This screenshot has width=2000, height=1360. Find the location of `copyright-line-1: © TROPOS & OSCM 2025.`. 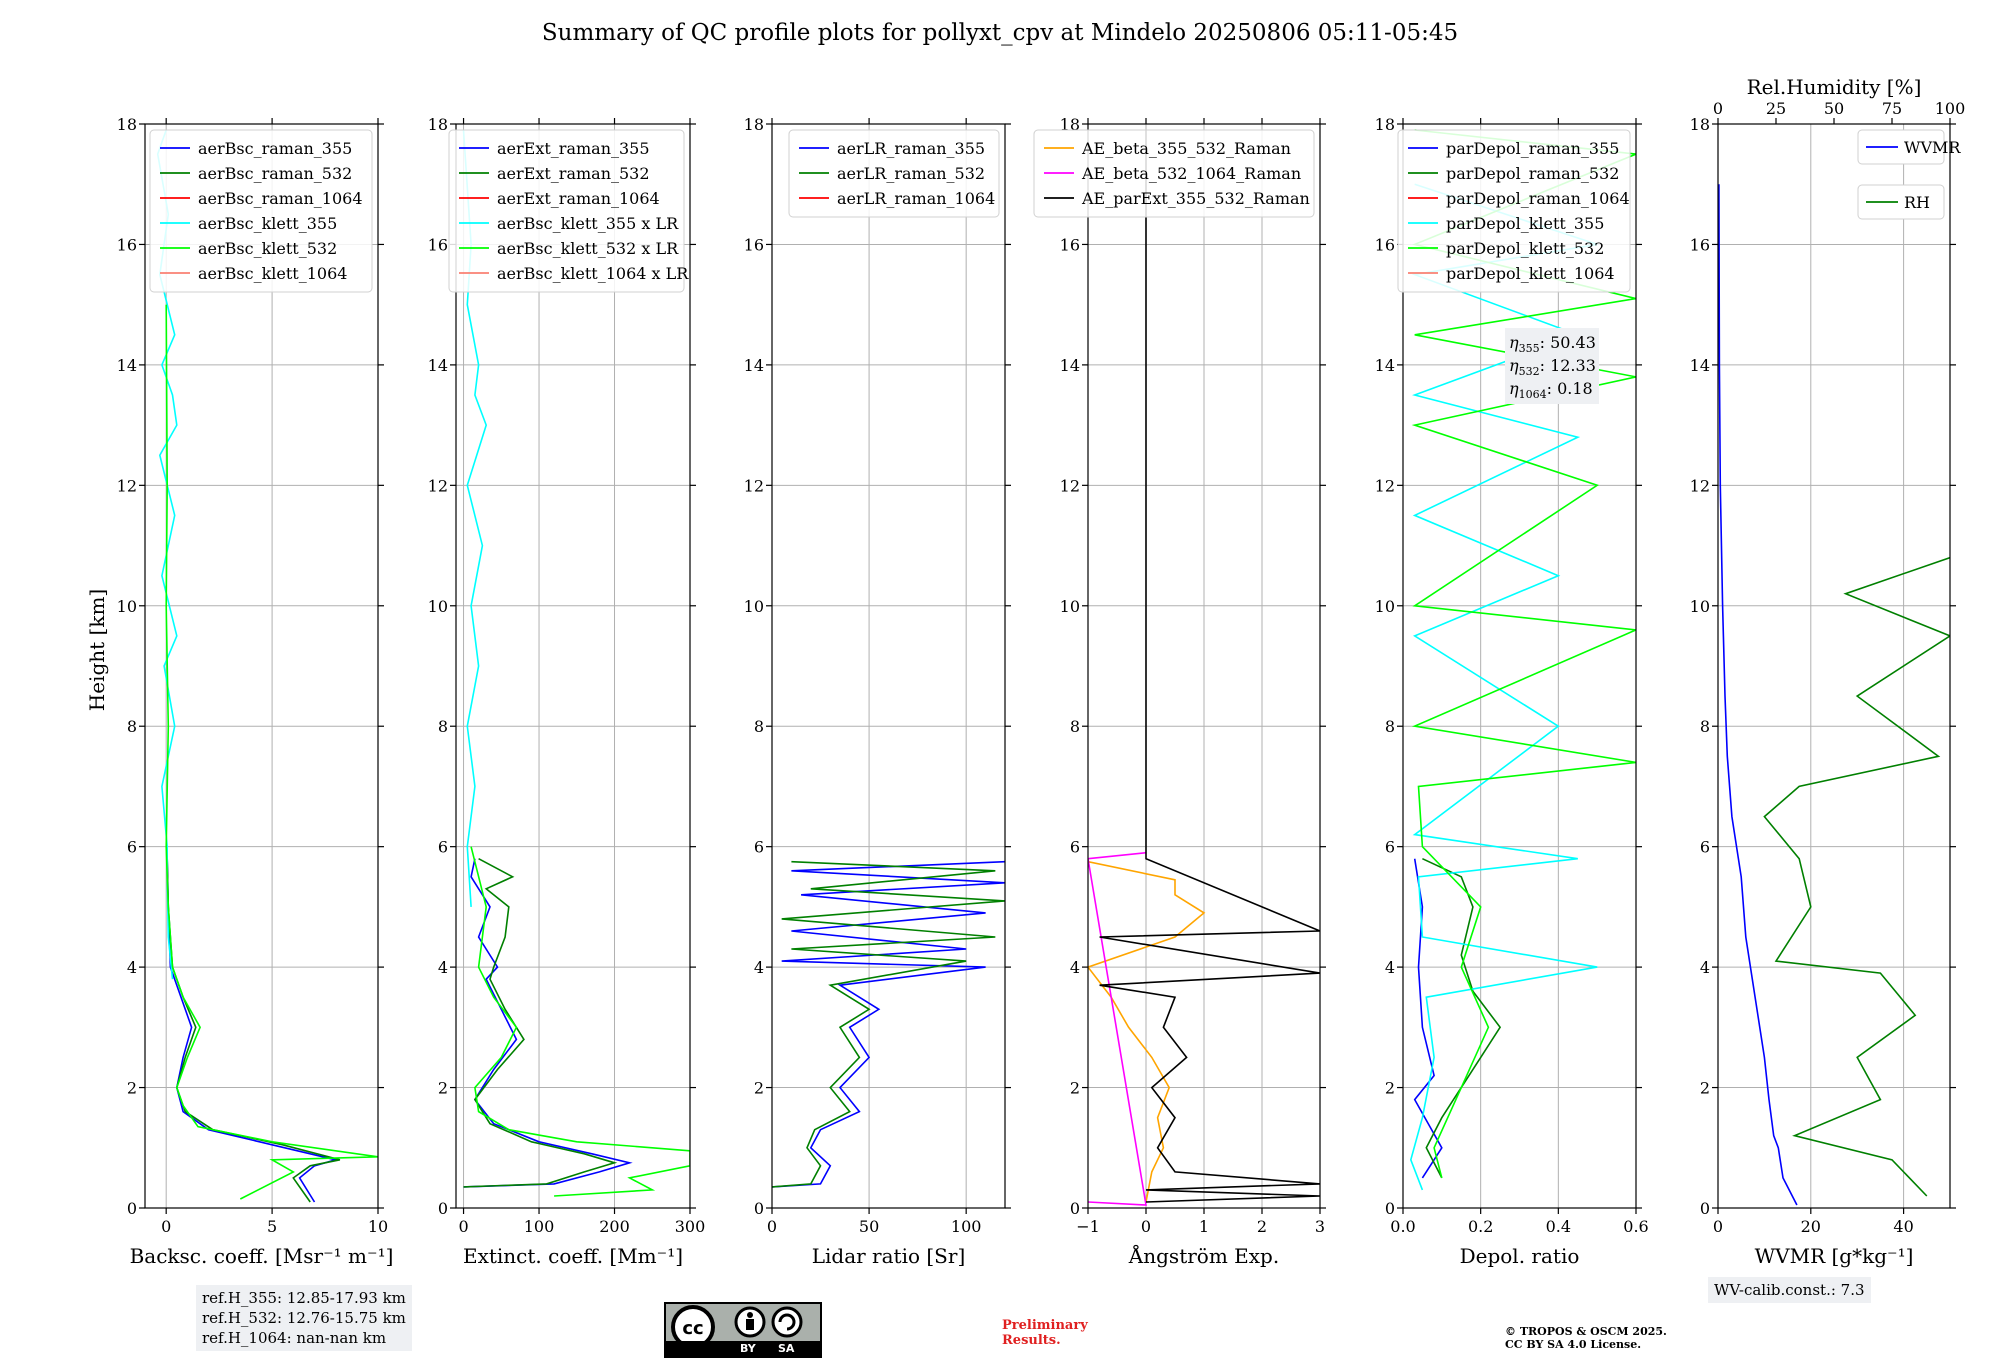

copyright-line-1: © TROPOS & OSCM 2025. is located at coordinates (1586, 1331).